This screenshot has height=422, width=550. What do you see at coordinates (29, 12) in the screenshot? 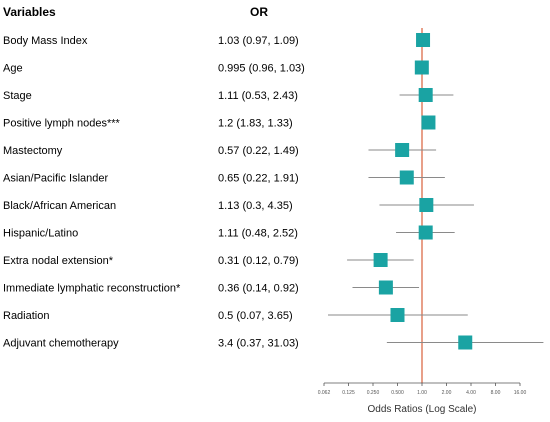
I see `header-variables: Variables` at bounding box center [29, 12].